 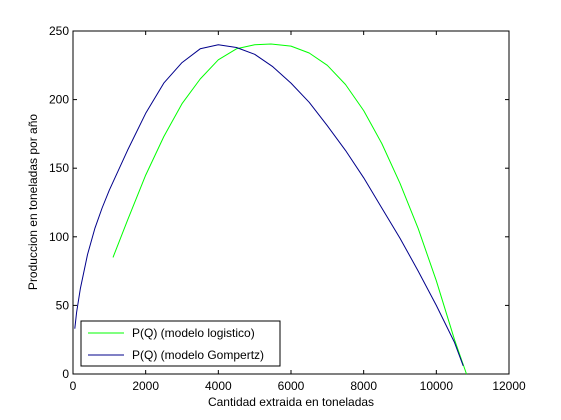 I want to click on x-tick-label: 10000, so click(x=437, y=386).